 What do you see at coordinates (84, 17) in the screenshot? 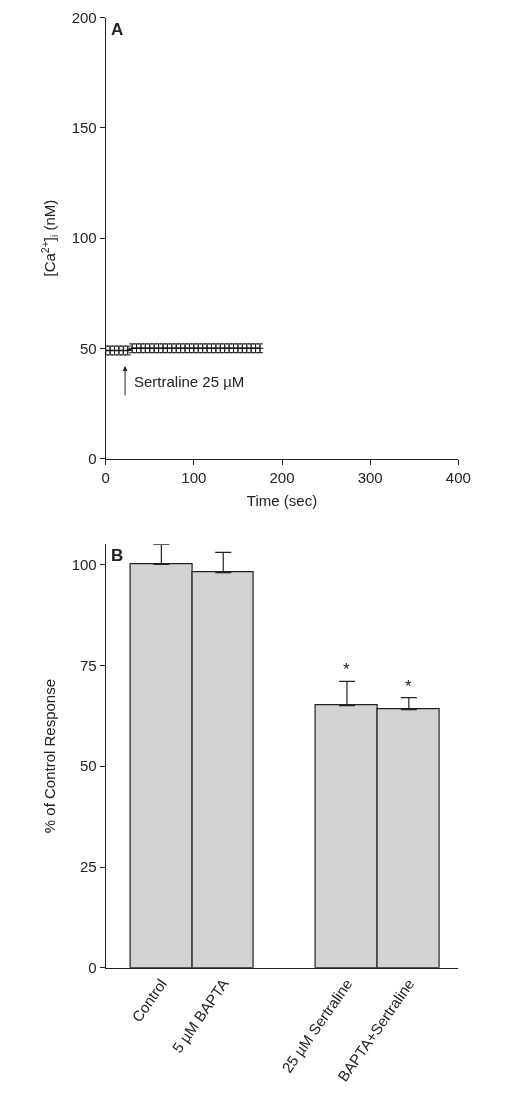
I see `y-tick-label: 200` at bounding box center [84, 17].